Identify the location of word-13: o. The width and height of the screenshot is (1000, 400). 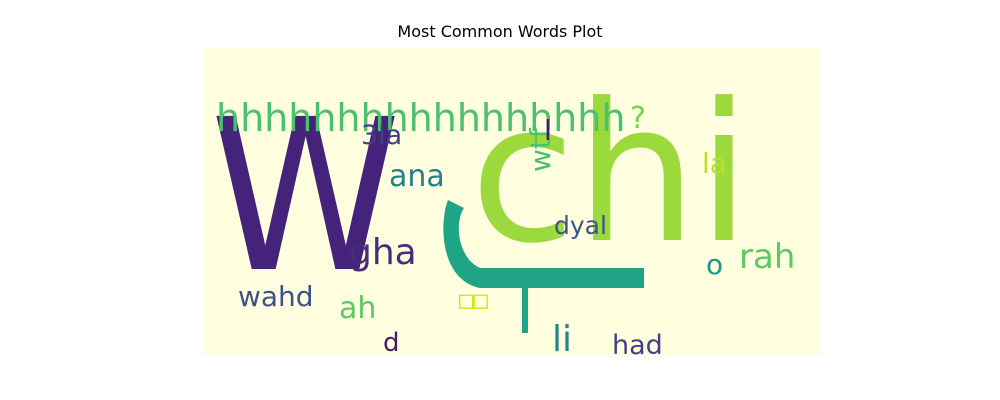
(714, 264).